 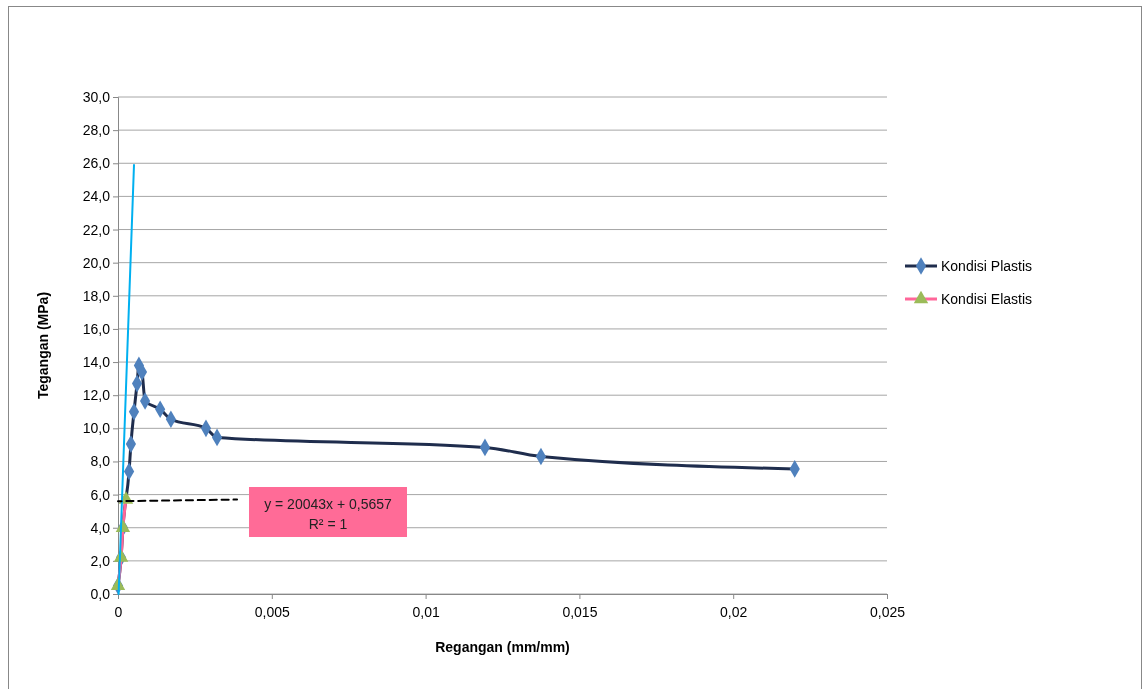 What do you see at coordinates (96, 295) in the screenshot?
I see `y-tick-label: 18,0` at bounding box center [96, 295].